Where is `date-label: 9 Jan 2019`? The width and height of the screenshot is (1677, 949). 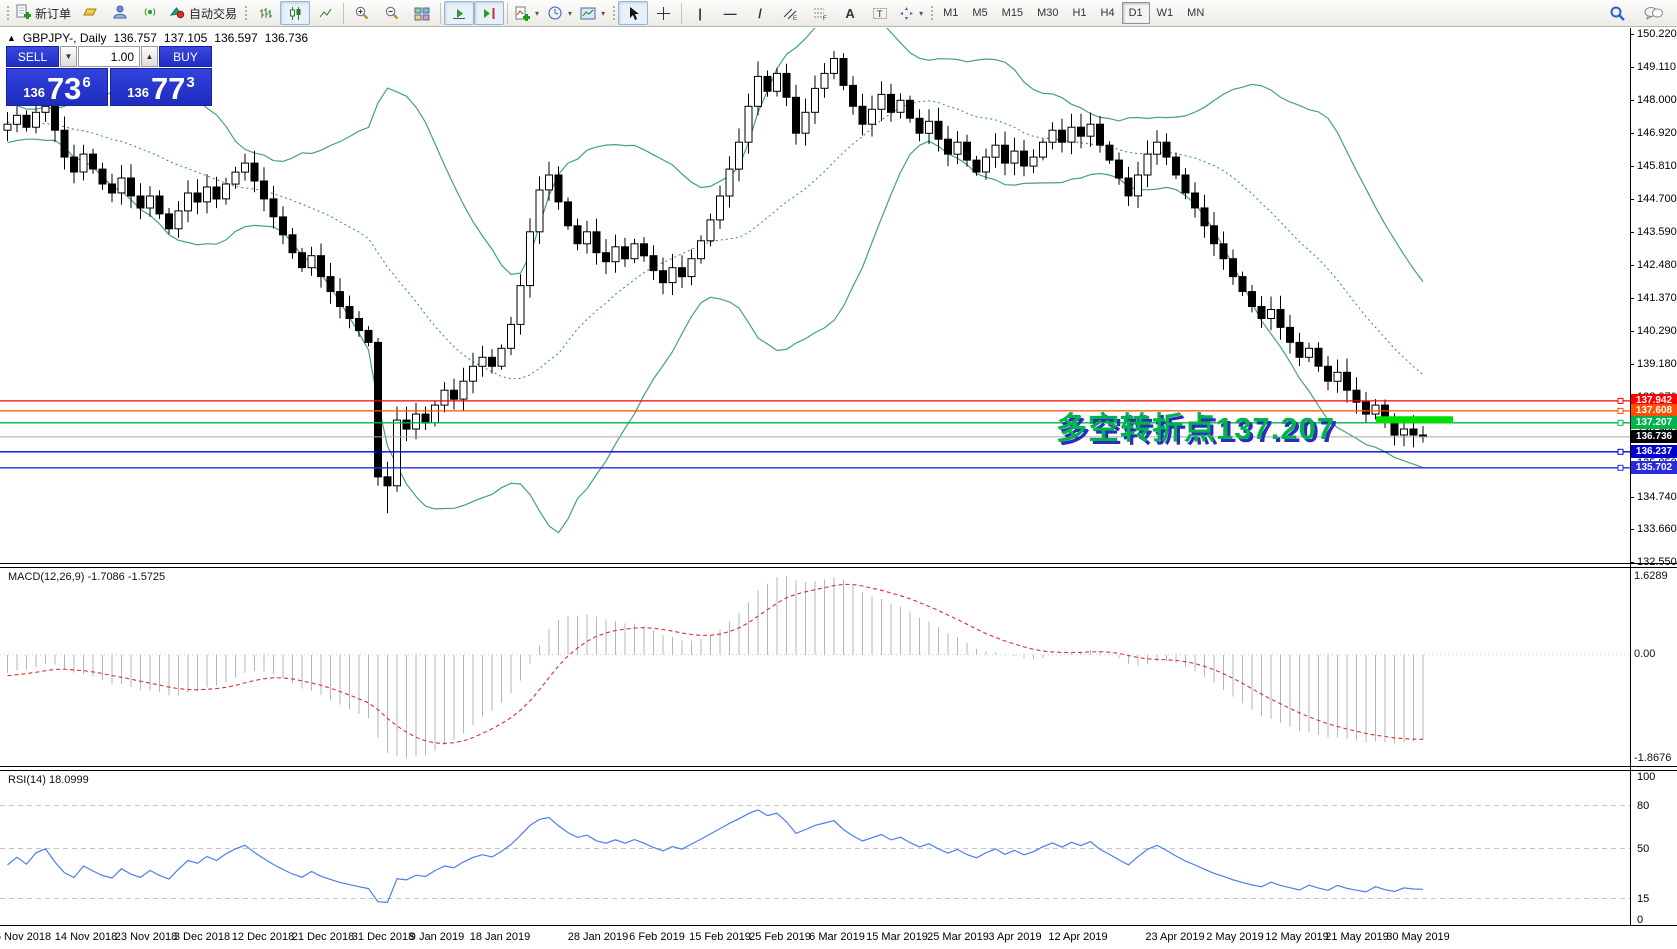
date-label: 9 Jan 2019 is located at coordinates (437, 937).